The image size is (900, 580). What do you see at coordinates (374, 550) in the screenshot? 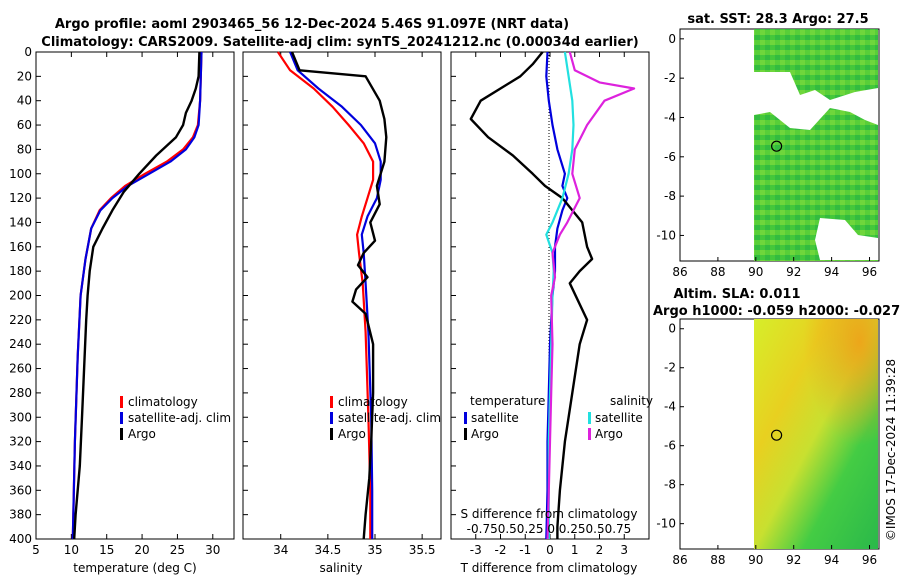
I see `x-tick-label: 35` at bounding box center [374, 550].